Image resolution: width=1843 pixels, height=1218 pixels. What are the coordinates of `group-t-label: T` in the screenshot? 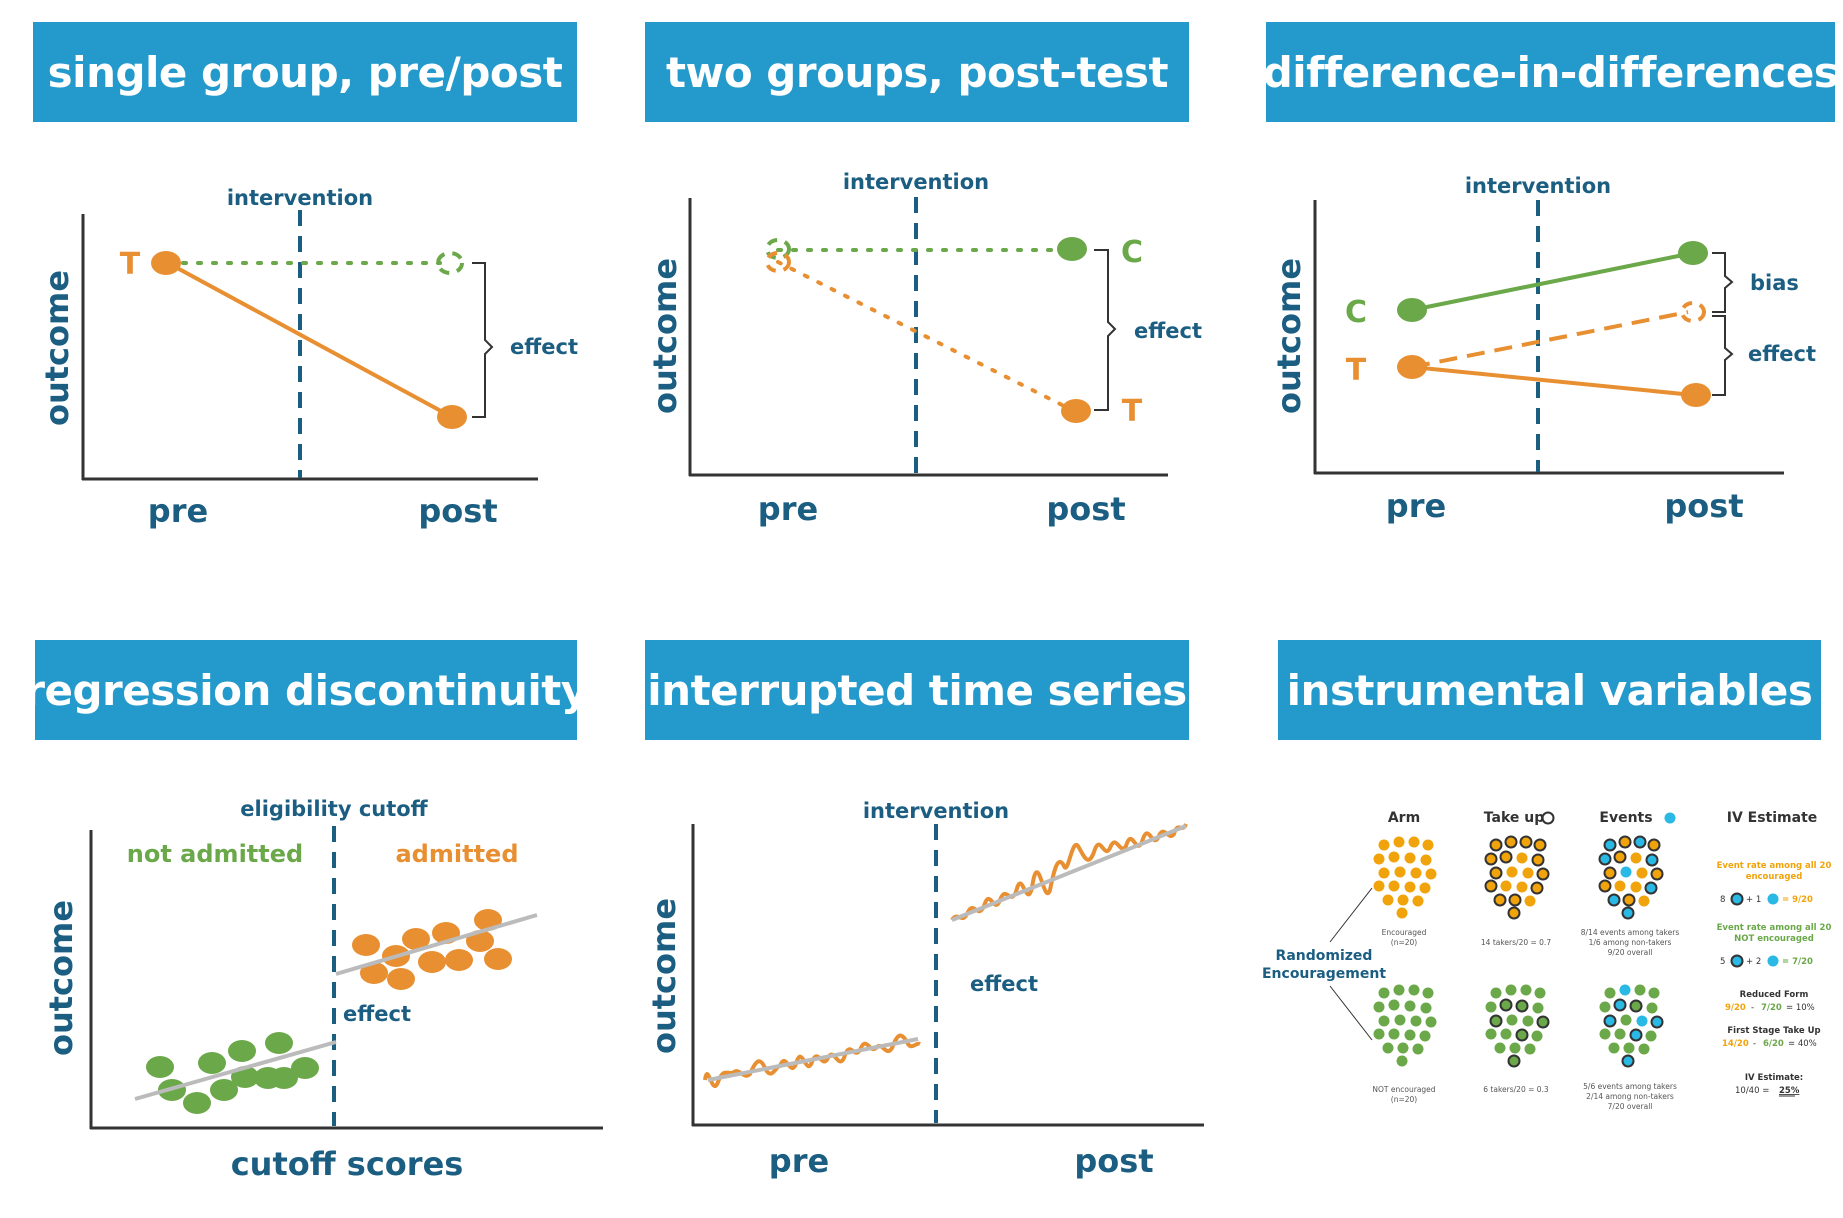 It's located at (1132, 411).